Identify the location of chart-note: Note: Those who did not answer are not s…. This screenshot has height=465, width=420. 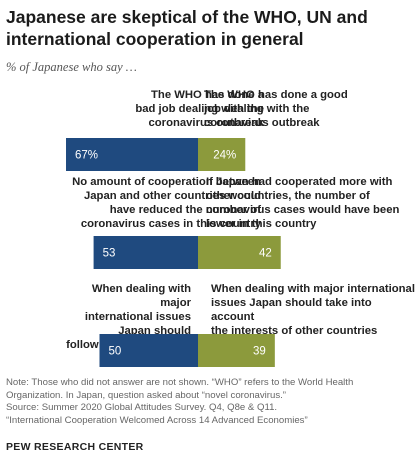
(180, 401).